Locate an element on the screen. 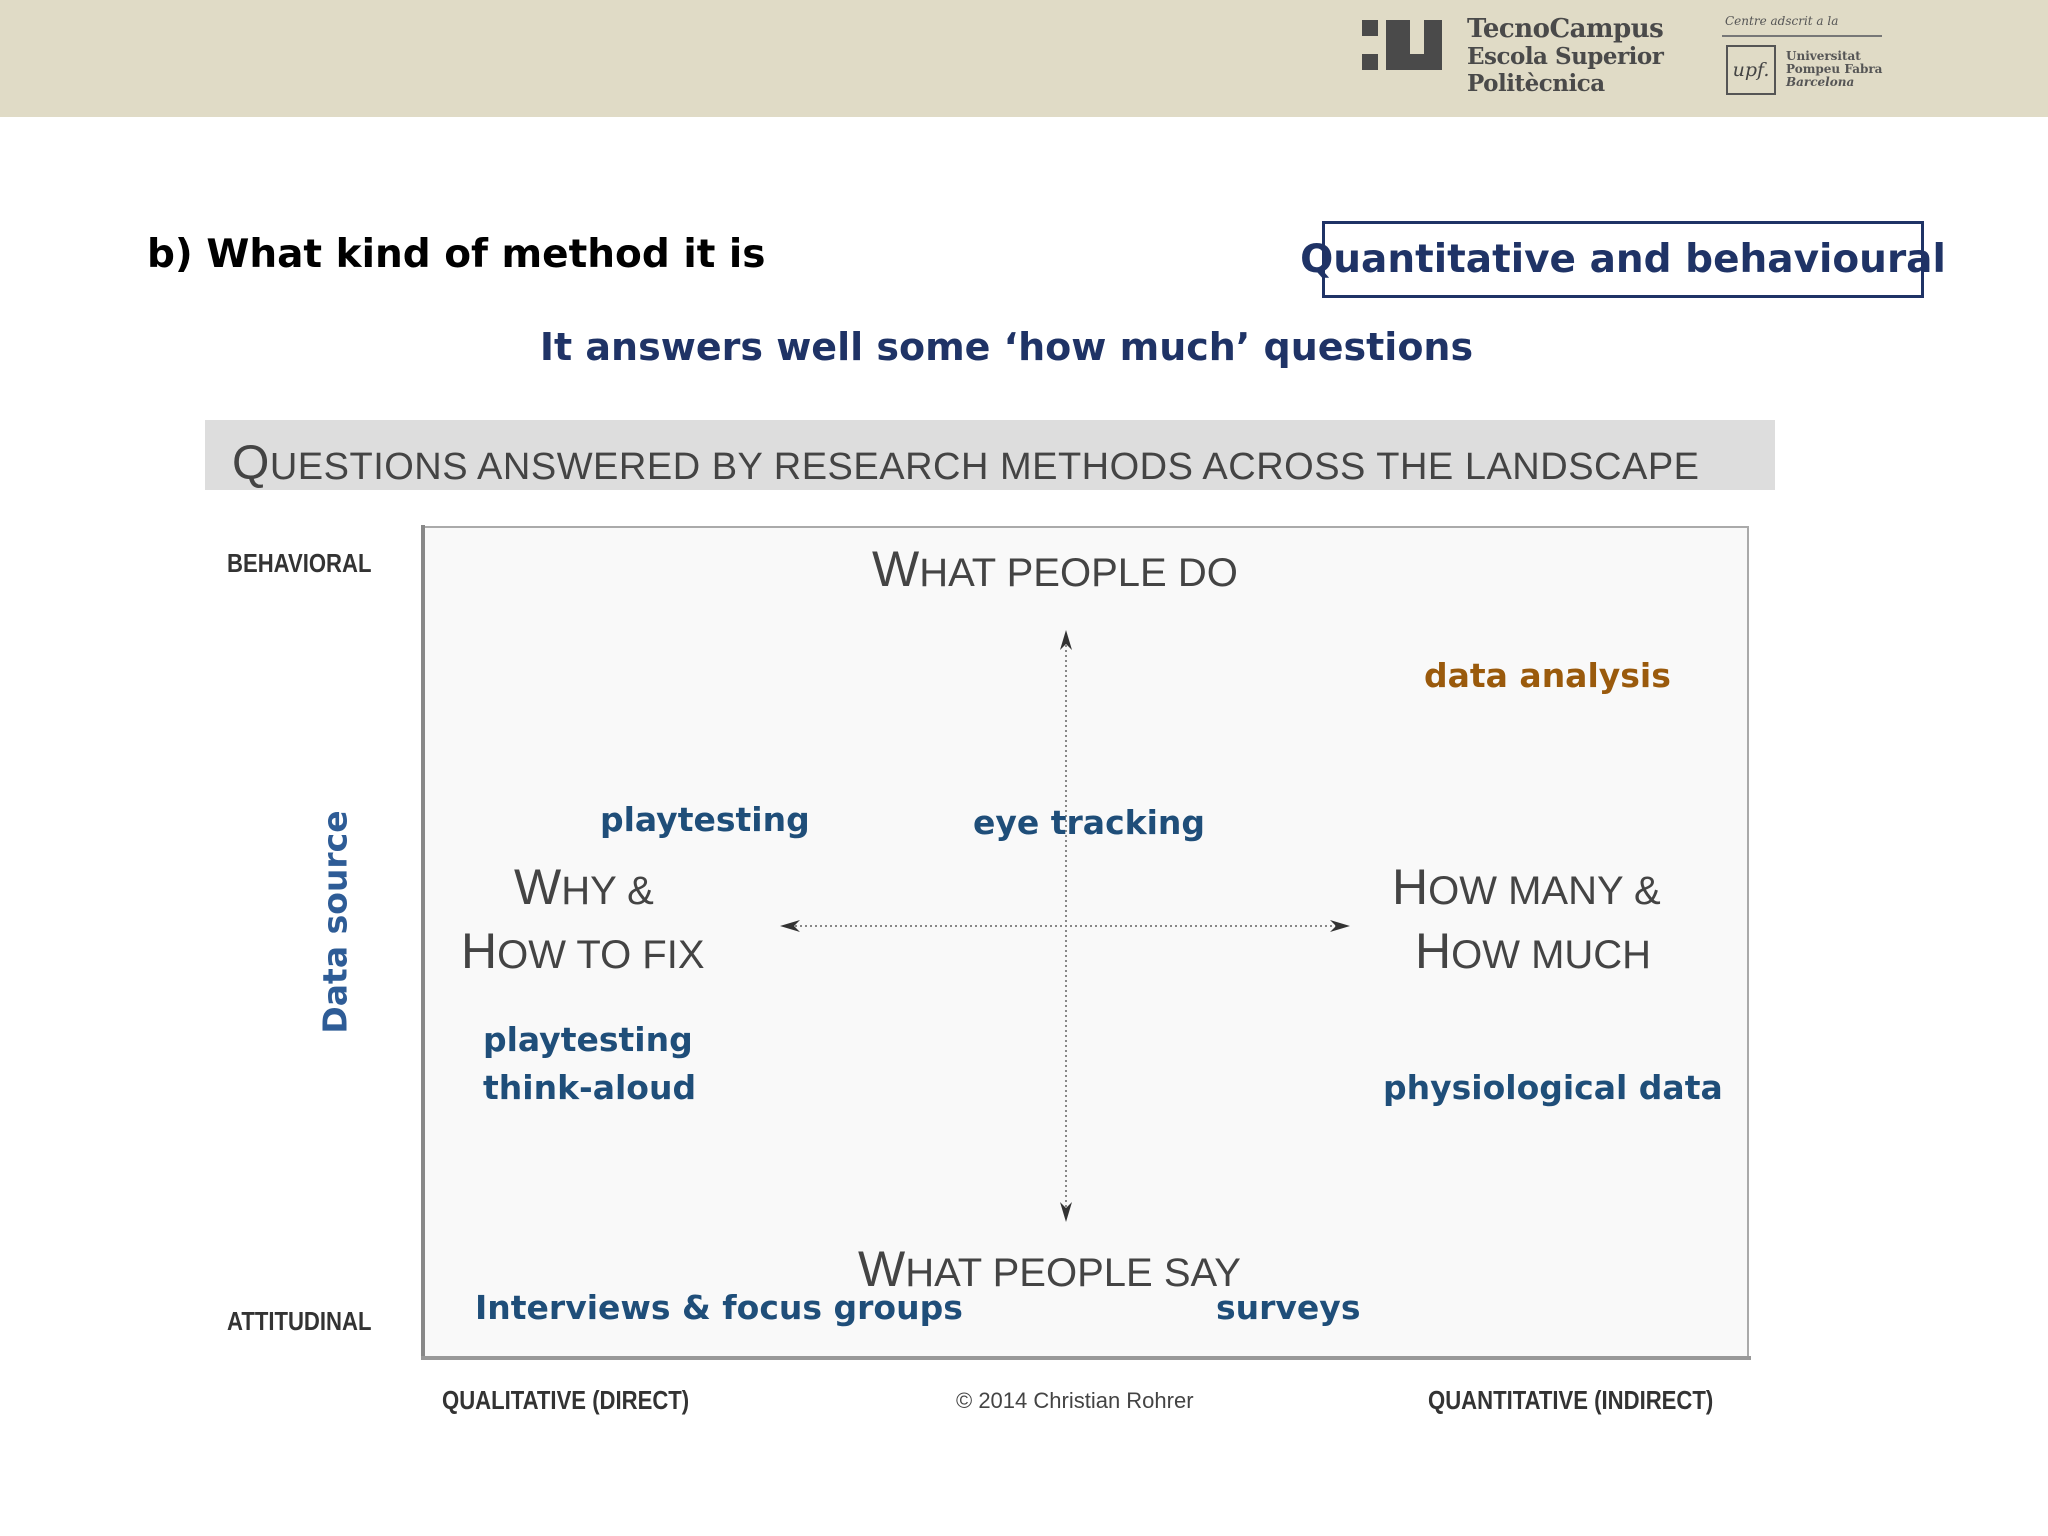 The width and height of the screenshot is (2048, 1536). x-axis-line is located at coordinates (1086, 1358).